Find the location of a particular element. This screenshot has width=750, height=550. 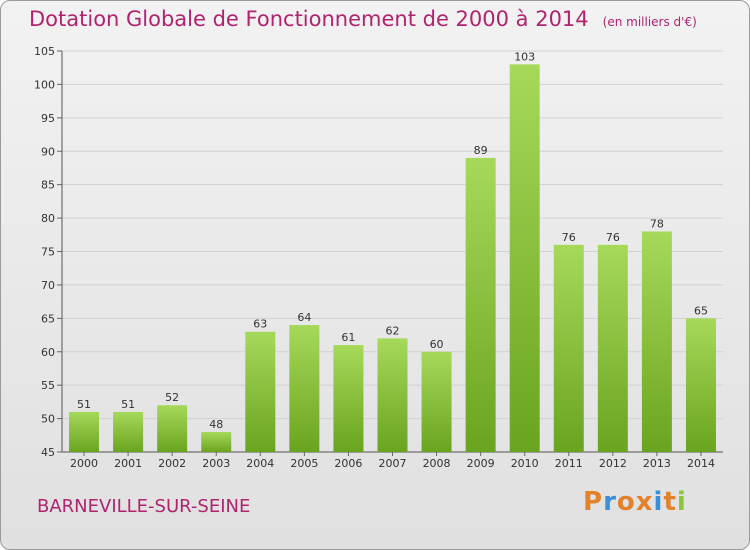

y-tick-label: 70 is located at coordinates (48, 285).